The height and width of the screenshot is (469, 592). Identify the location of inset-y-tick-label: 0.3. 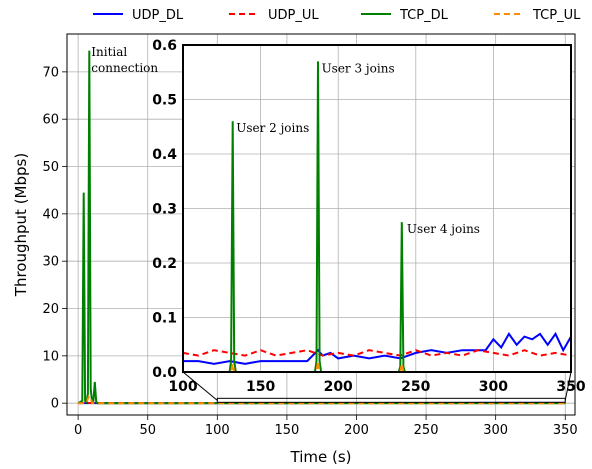
(164, 210).